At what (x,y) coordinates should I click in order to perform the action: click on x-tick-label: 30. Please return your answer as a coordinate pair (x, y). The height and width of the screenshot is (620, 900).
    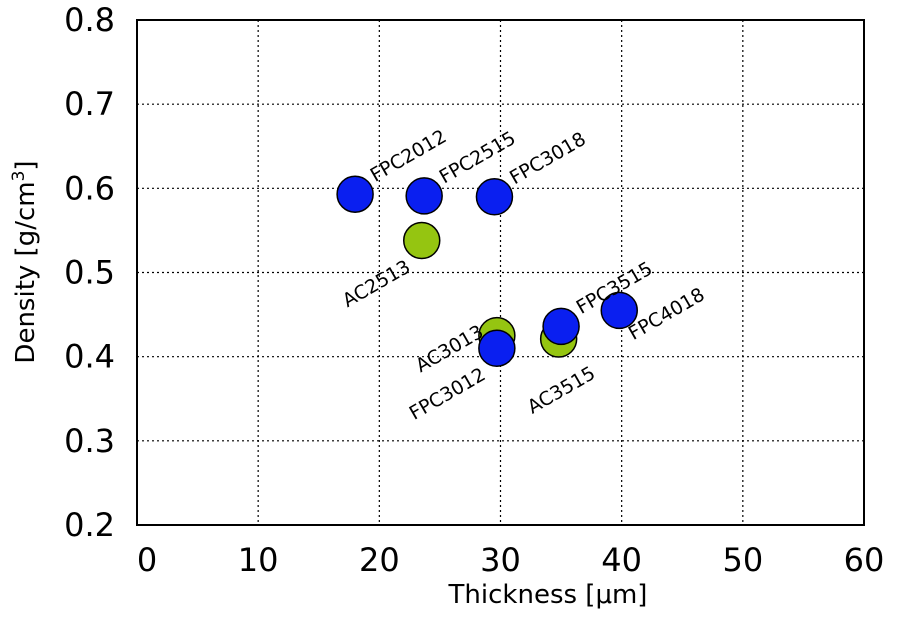
    Looking at the image, I should click on (500, 560).